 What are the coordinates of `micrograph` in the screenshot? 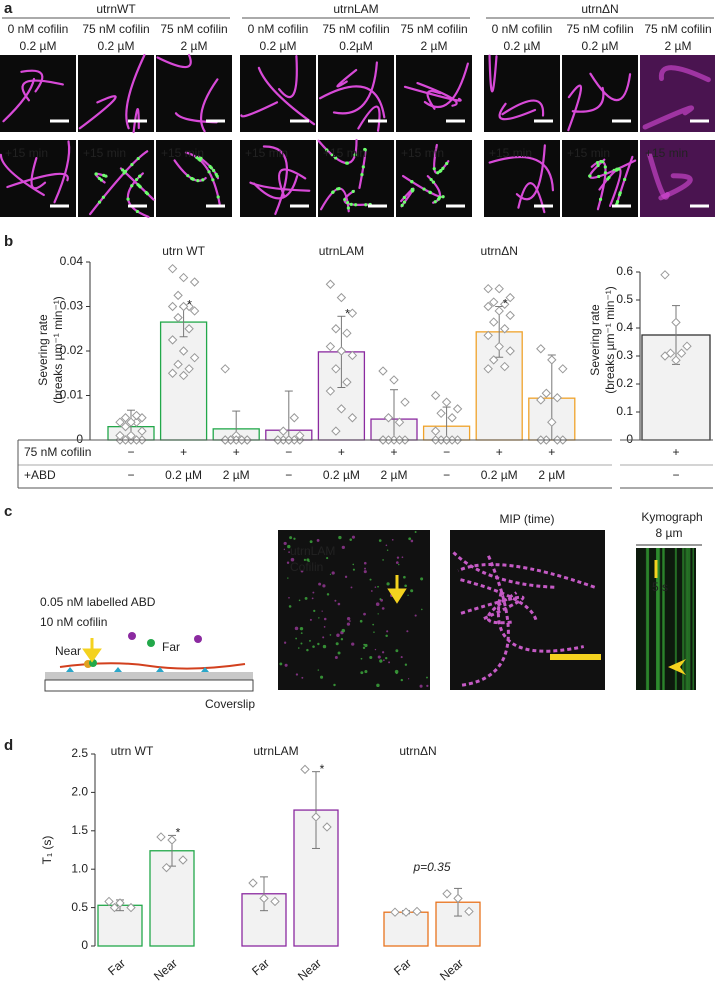 It's located at (116, 178).